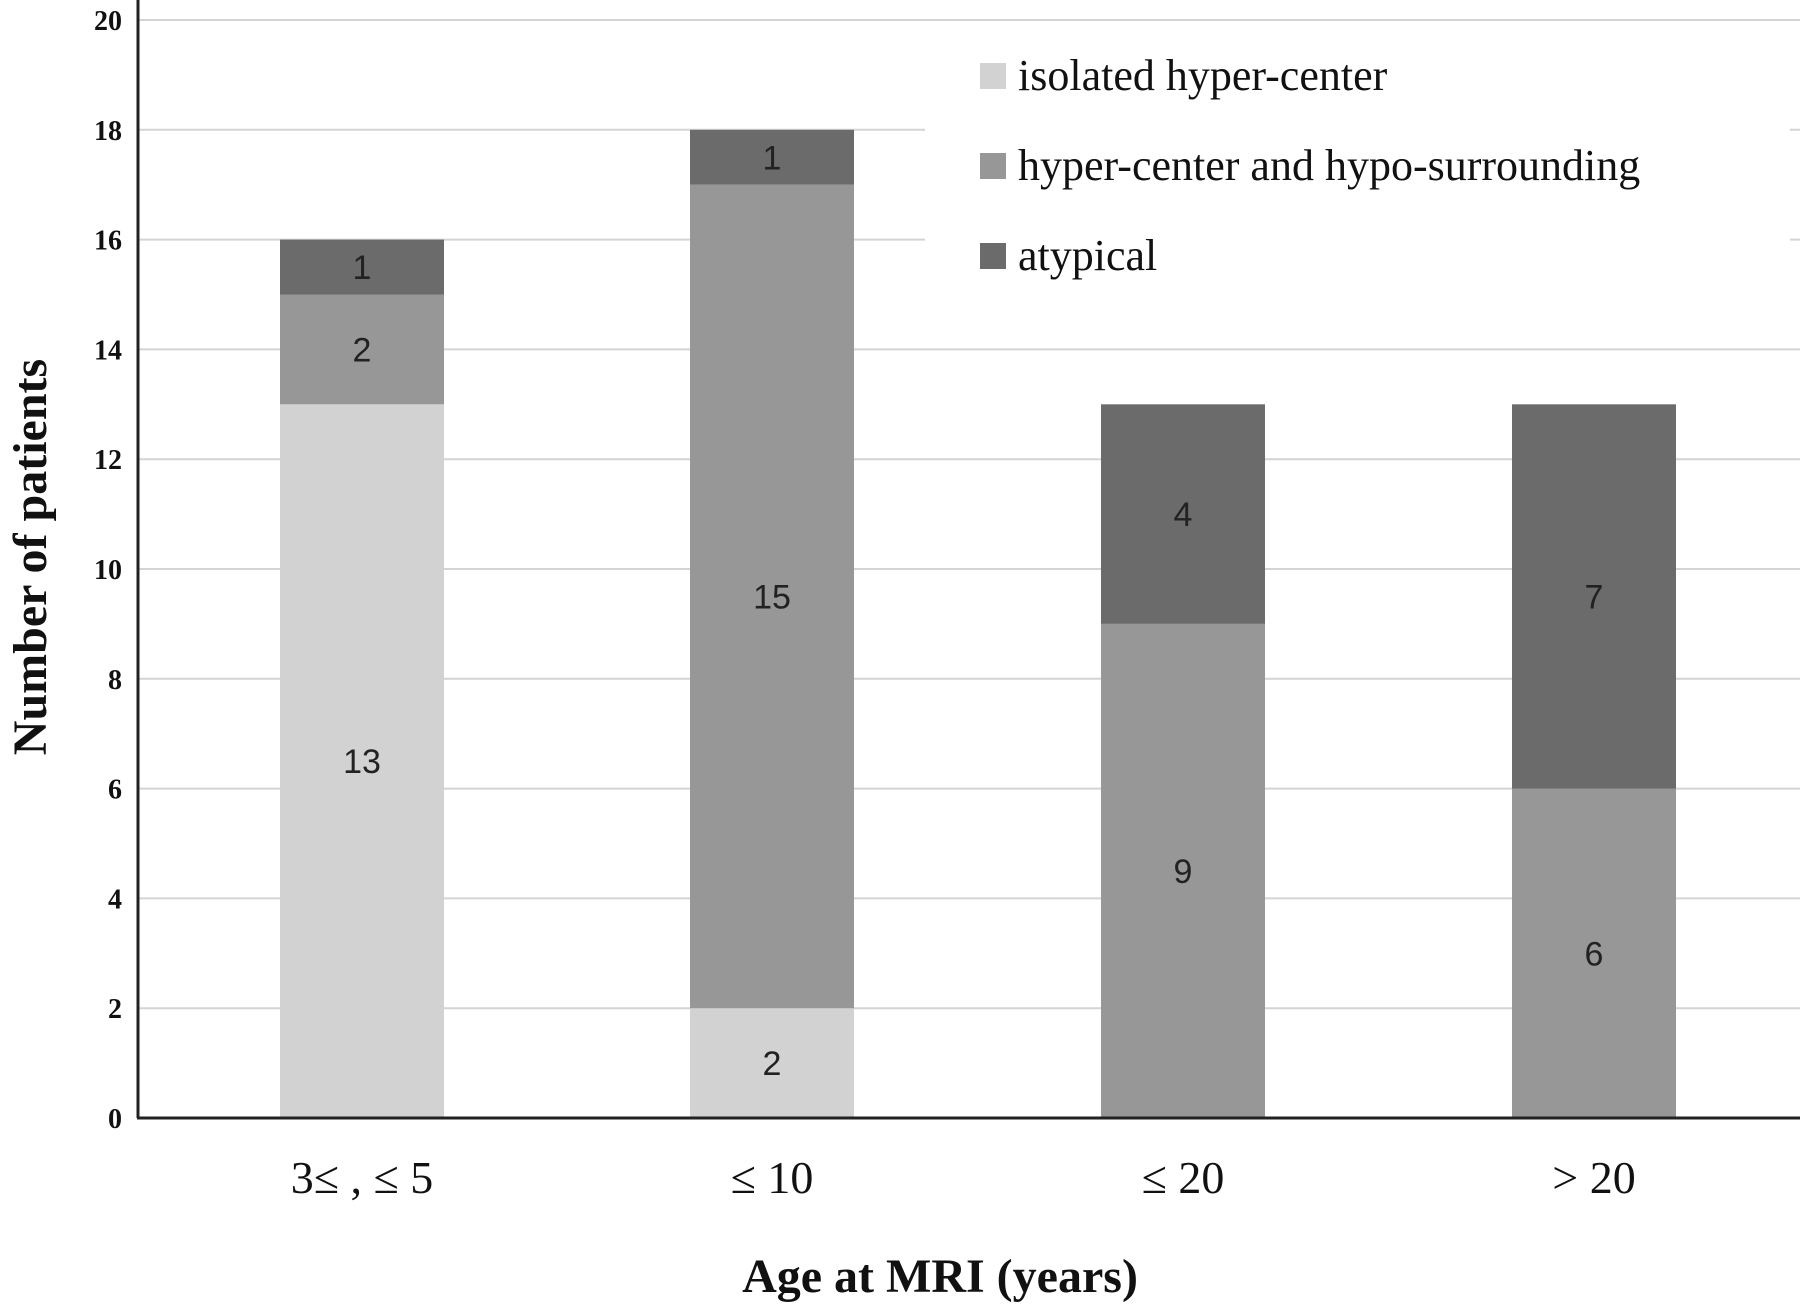 The height and width of the screenshot is (1307, 1800). I want to click on legend-swatch-hyper-center-and-hypo-surrounding, so click(993, 166).